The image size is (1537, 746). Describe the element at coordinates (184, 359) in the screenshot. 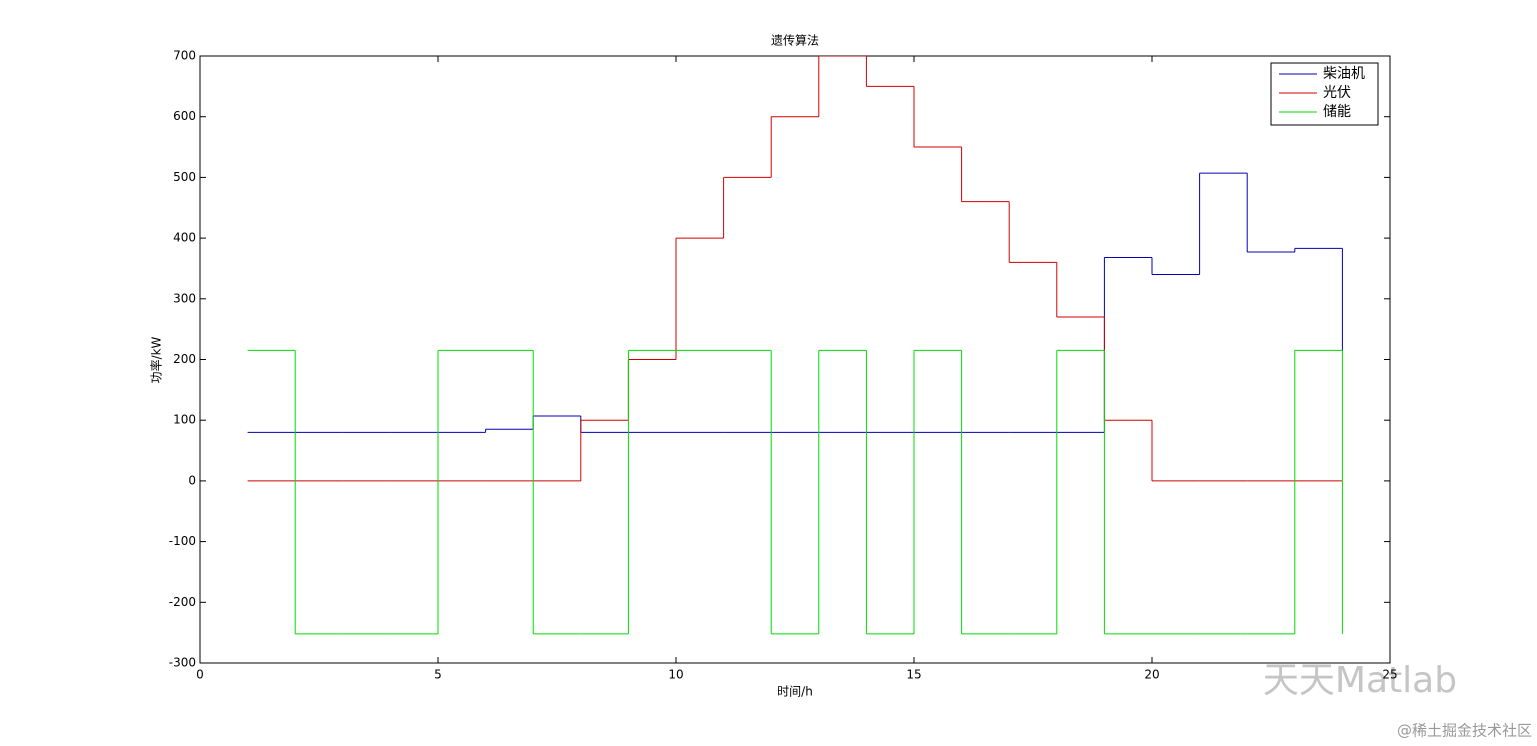

I see `y-tick-label: 200` at that location.